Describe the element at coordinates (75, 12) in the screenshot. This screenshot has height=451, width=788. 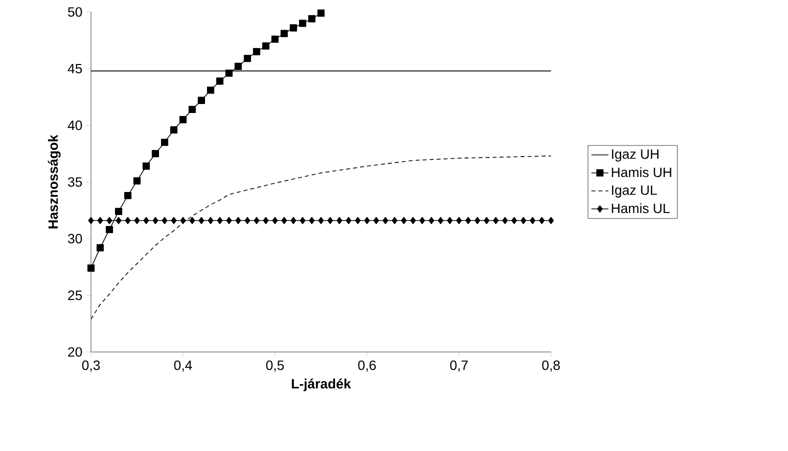
I see `y-tick-label: 50` at that location.